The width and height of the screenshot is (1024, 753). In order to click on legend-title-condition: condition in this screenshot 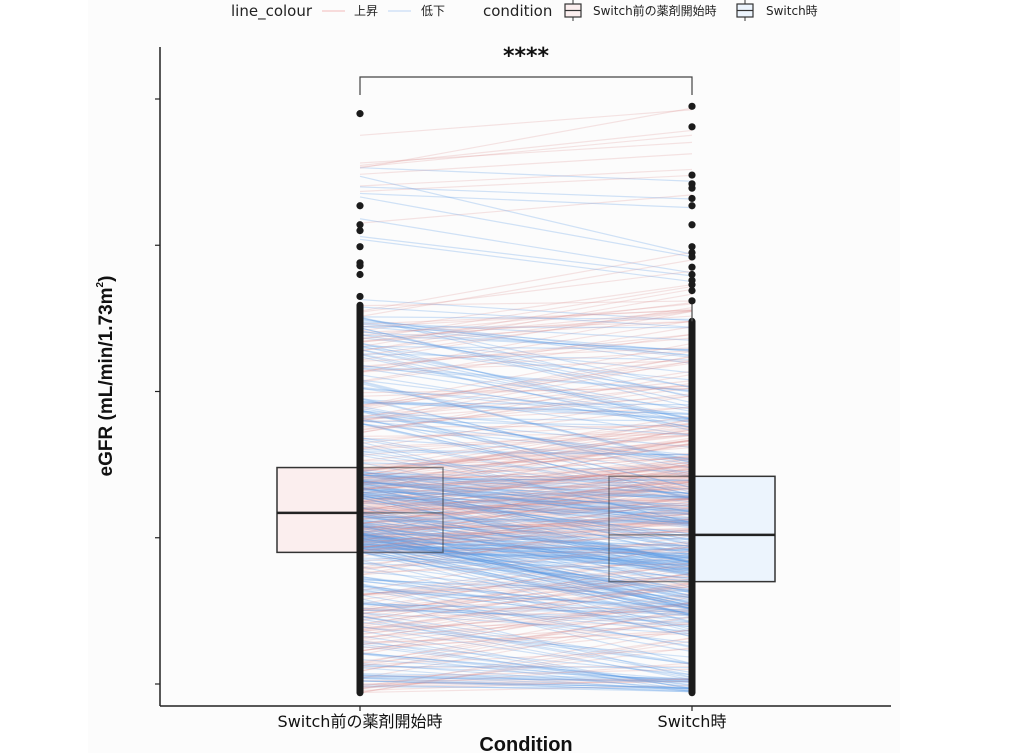, I will do `click(517, 11)`.